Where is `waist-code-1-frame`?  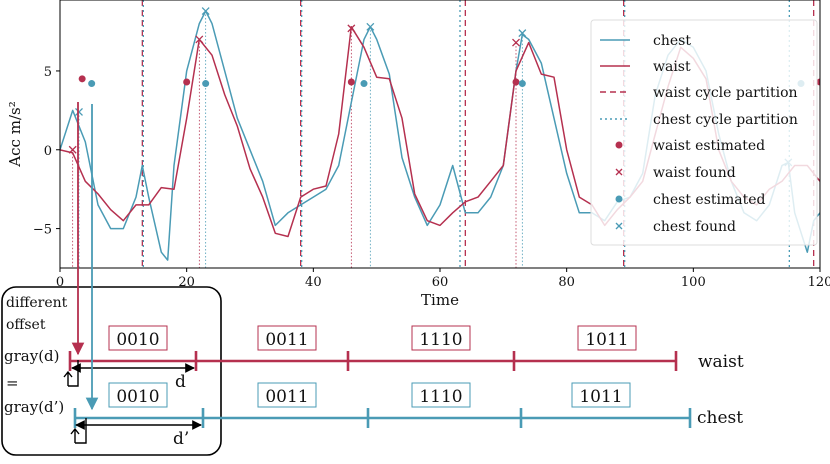
waist-code-1-frame is located at coordinates (287, 338).